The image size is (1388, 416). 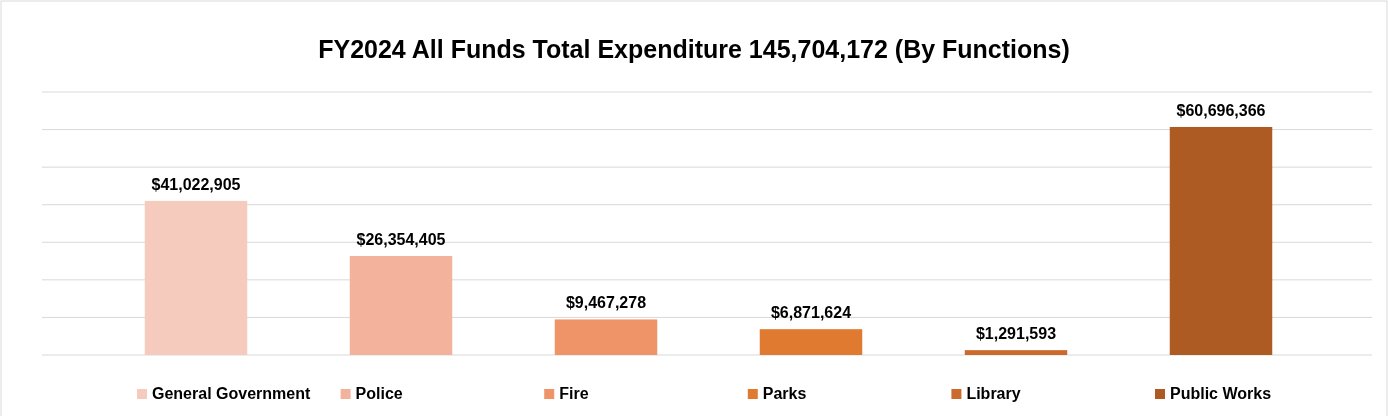 What do you see at coordinates (694, 49) in the screenshot?
I see `chart-title: FY2024 All Funds Total Expenditure 145,704,172 (By Functions)` at bounding box center [694, 49].